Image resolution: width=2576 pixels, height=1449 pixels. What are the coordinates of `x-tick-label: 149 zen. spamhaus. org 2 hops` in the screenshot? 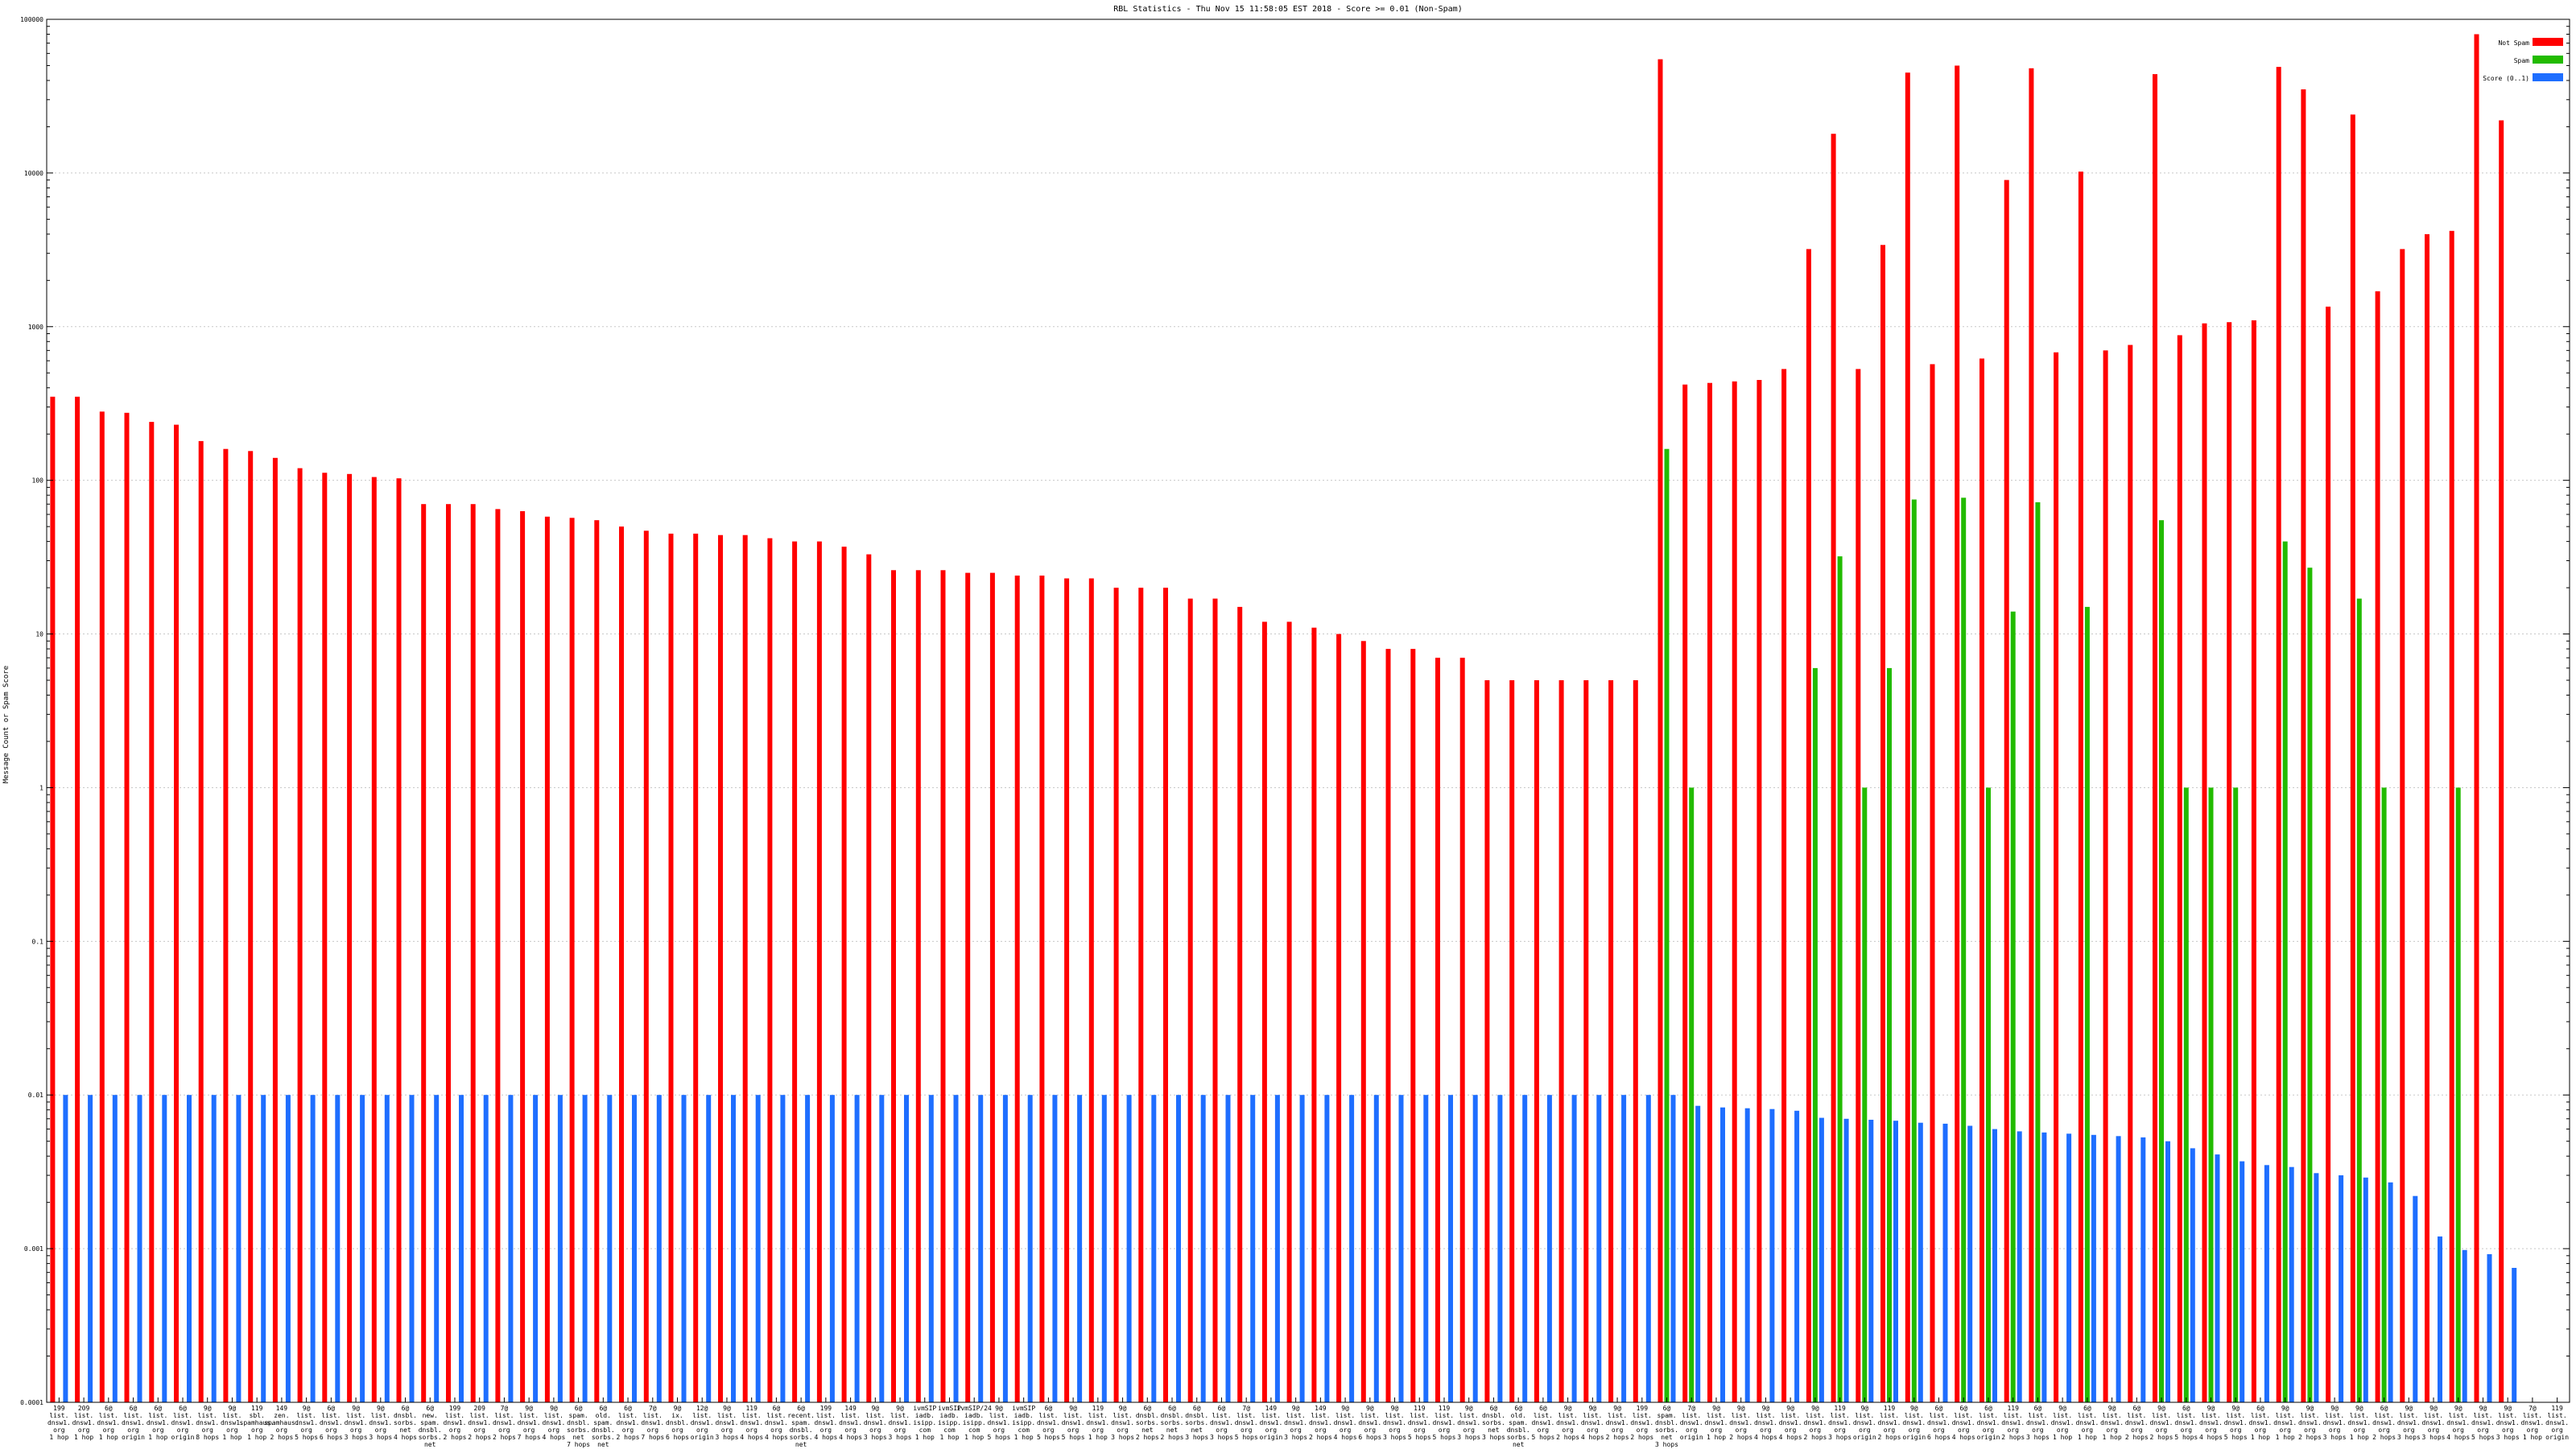 It's located at (281, 1423).